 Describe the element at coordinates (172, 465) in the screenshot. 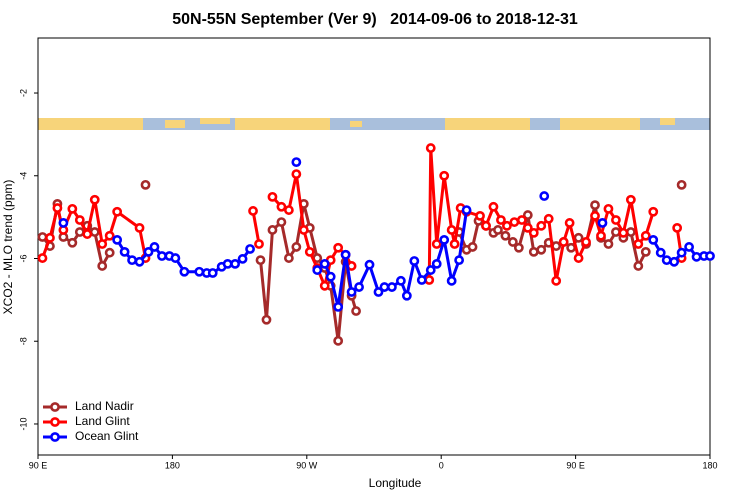

I see `x-tick-label: 180` at that location.